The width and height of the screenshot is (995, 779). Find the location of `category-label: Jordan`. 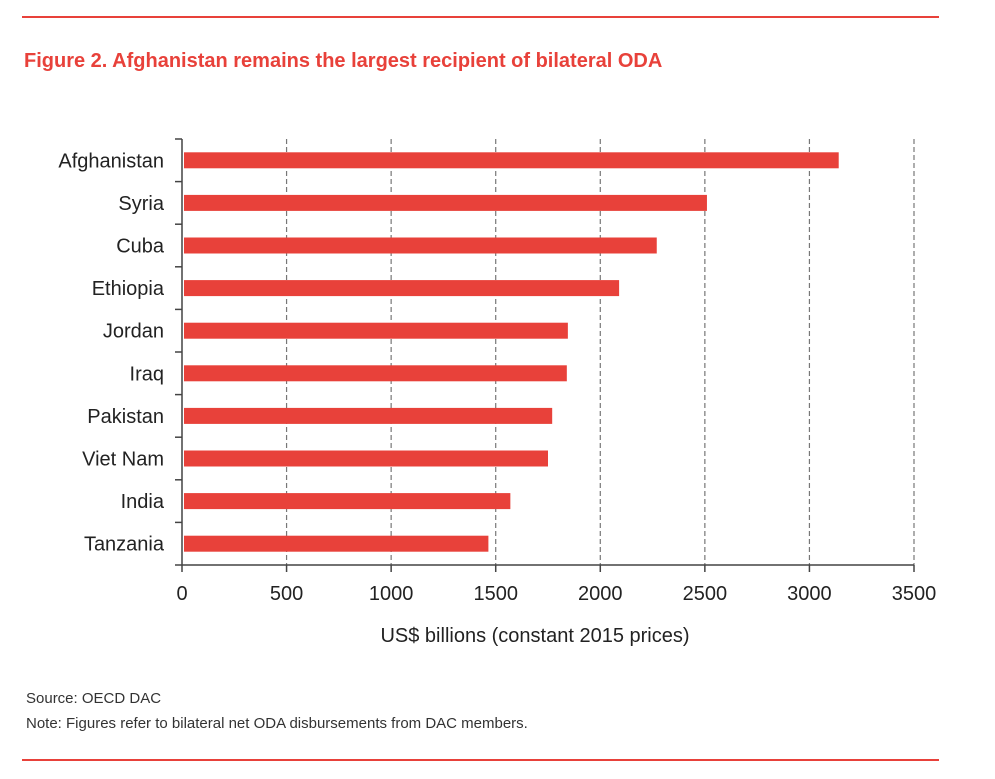

category-label: Jordan is located at coordinates (133, 332).